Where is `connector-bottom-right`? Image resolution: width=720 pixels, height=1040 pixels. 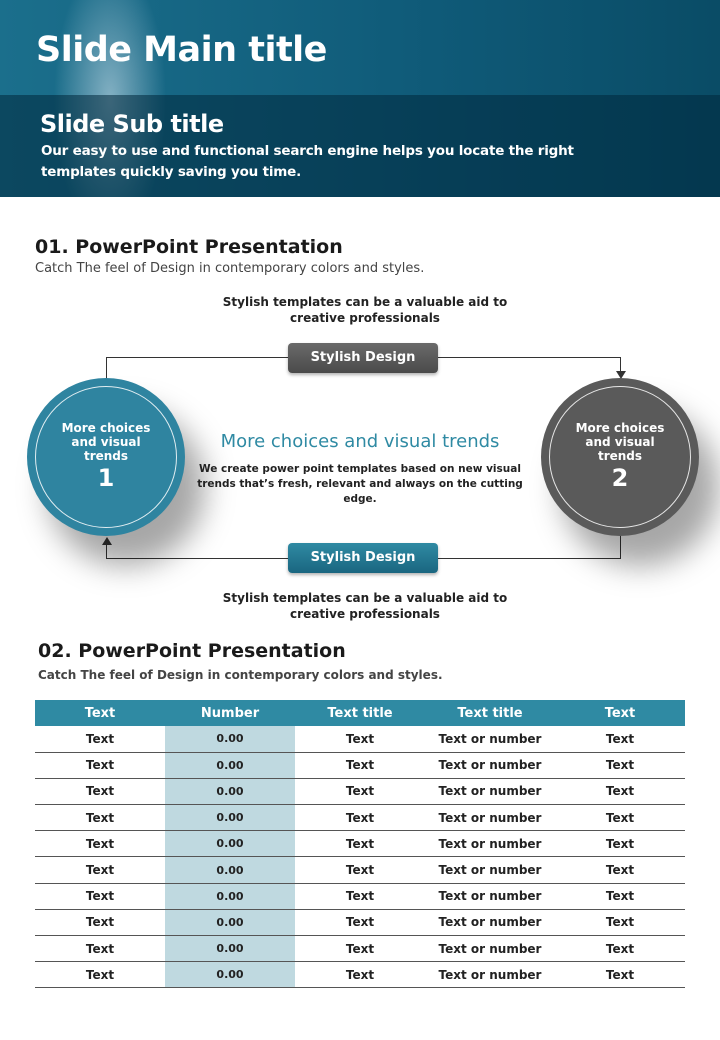 connector-bottom-right is located at coordinates (620, 546).